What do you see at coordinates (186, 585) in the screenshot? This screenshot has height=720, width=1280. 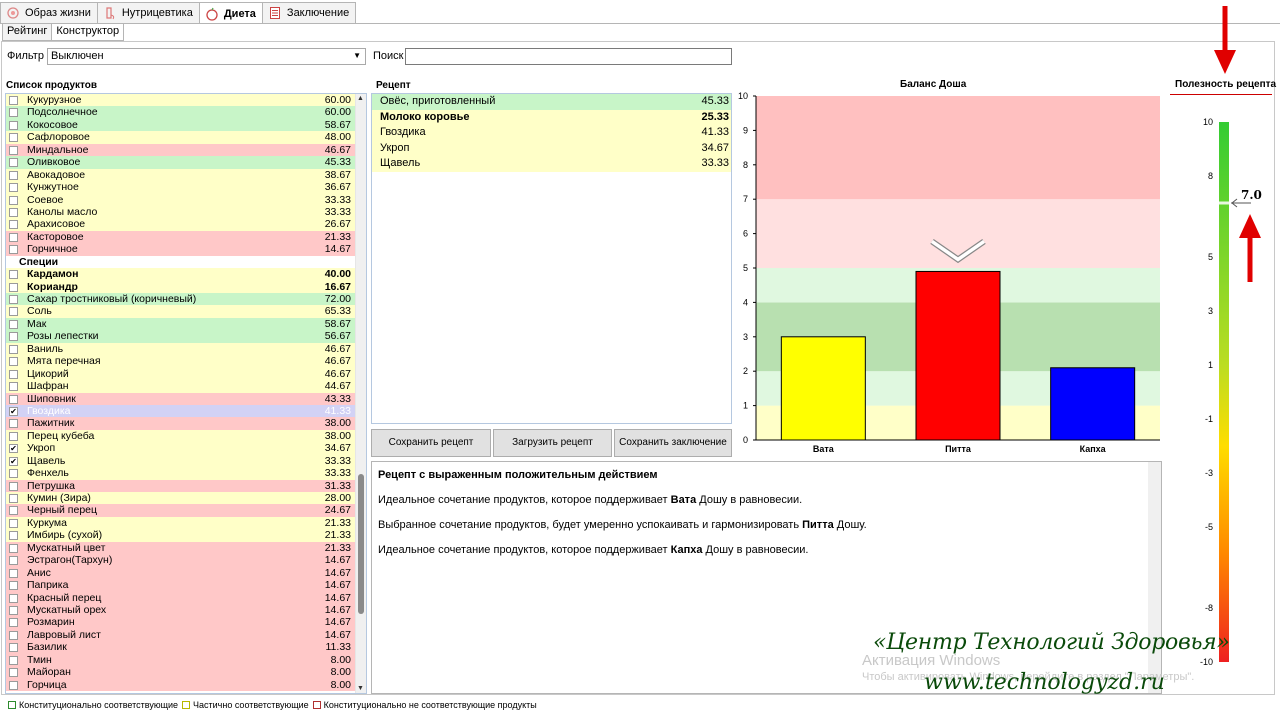 I see `product-row: Паприка 14.67` at bounding box center [186, 585].